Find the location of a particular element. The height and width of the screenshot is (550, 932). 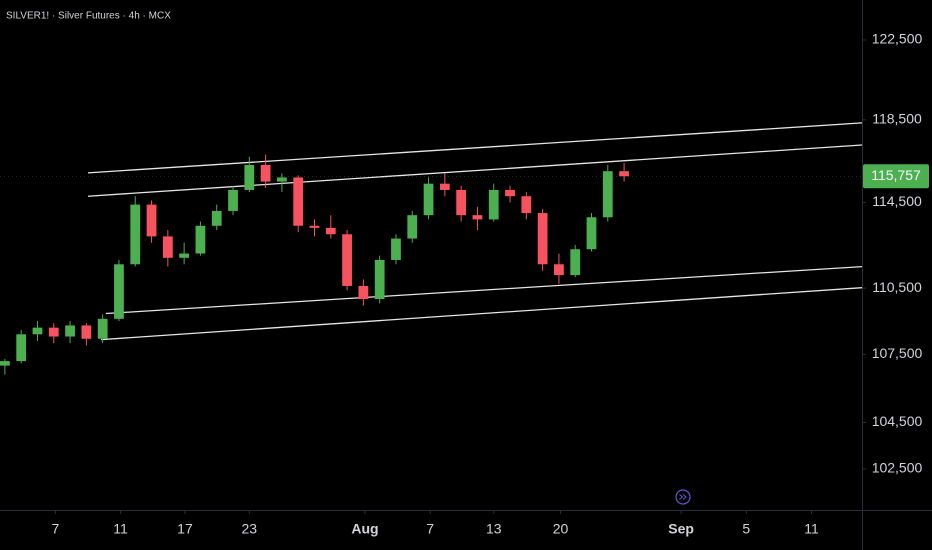

chart-title: SILVER1! · Silver Futures · 4h · MCX is located at coordinates (88, 16).